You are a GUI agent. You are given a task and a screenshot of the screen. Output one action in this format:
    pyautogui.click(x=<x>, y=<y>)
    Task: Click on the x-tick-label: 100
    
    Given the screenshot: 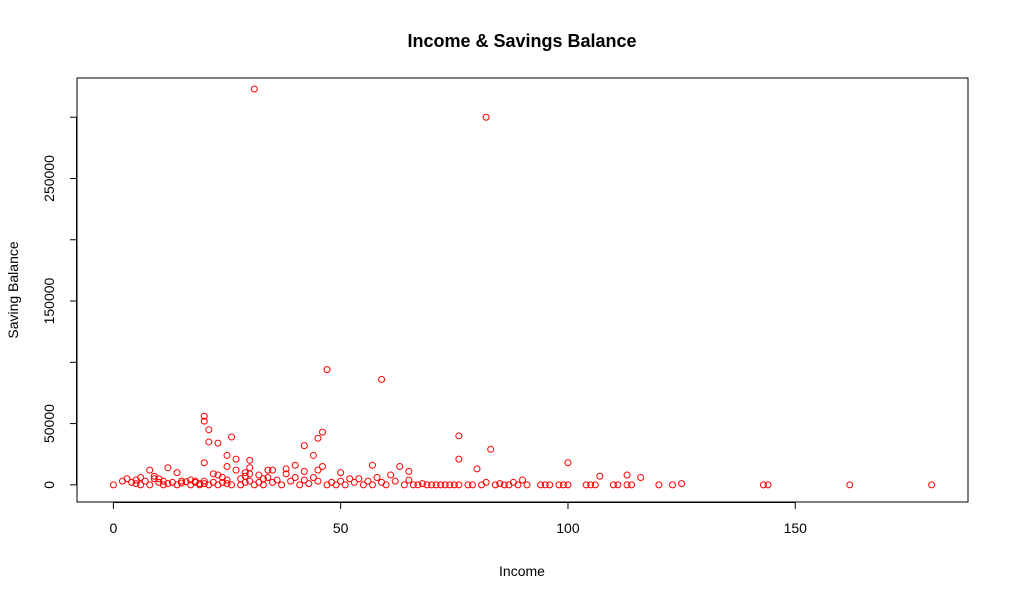 What is the action you would take?
    pyautogui.click(x=568, y=528)
    